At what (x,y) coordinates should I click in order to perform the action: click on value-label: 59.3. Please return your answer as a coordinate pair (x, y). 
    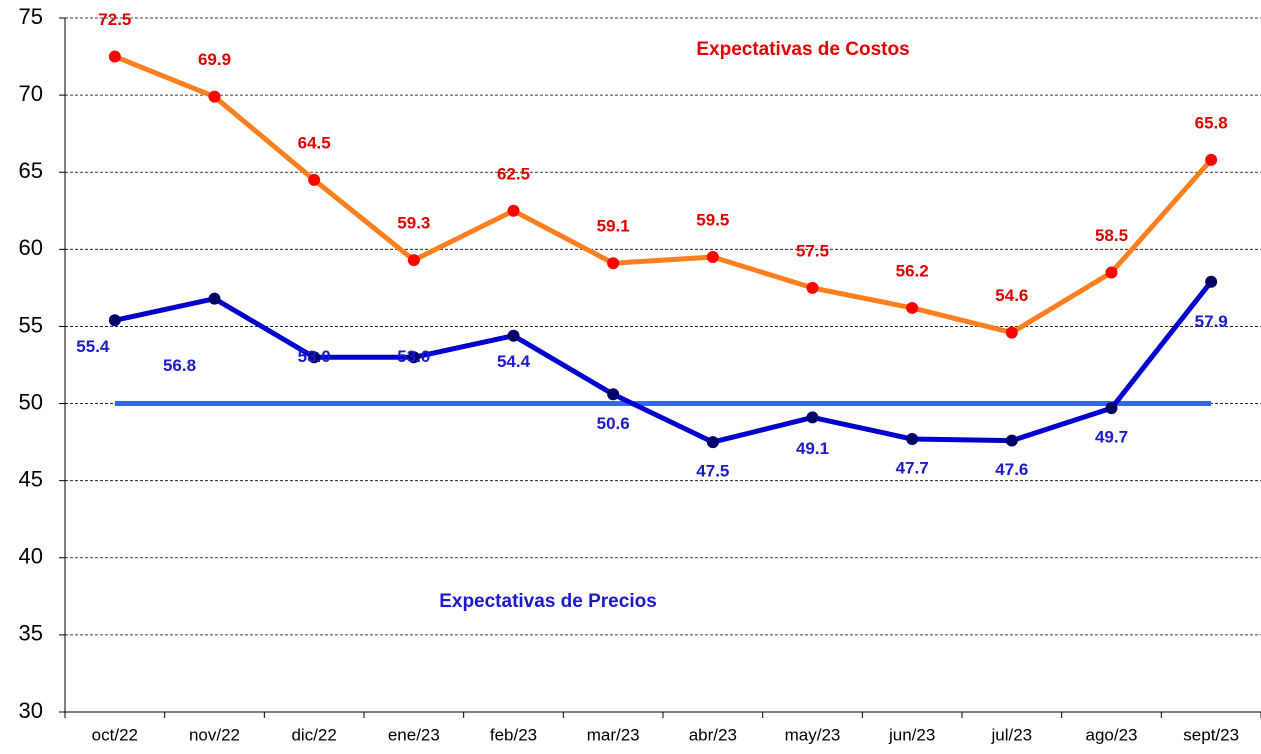
    Looking at the image, I should click on (413, 223).